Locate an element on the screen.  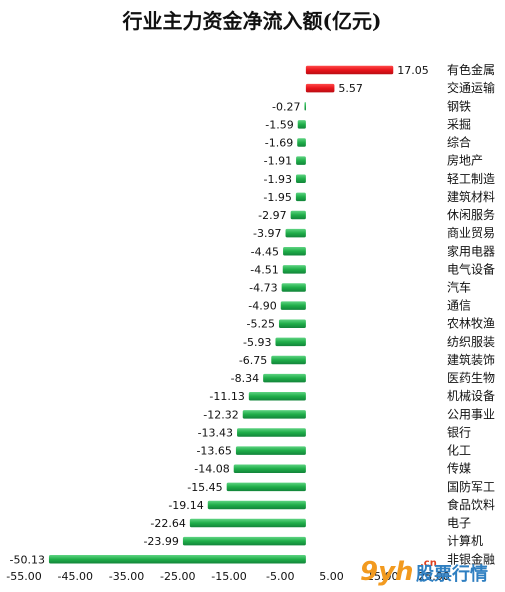
watermark: 9yh .cn 股票行情 is located at coordinates (424, 572).